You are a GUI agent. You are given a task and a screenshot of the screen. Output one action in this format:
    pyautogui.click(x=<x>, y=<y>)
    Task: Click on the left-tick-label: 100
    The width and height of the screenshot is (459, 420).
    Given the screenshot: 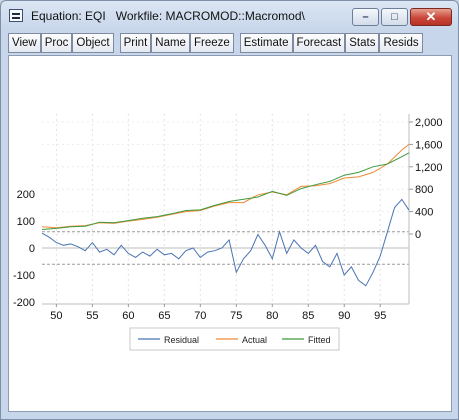 What is the action you would take?
    pyautogui.click(x=26, y=222)
    